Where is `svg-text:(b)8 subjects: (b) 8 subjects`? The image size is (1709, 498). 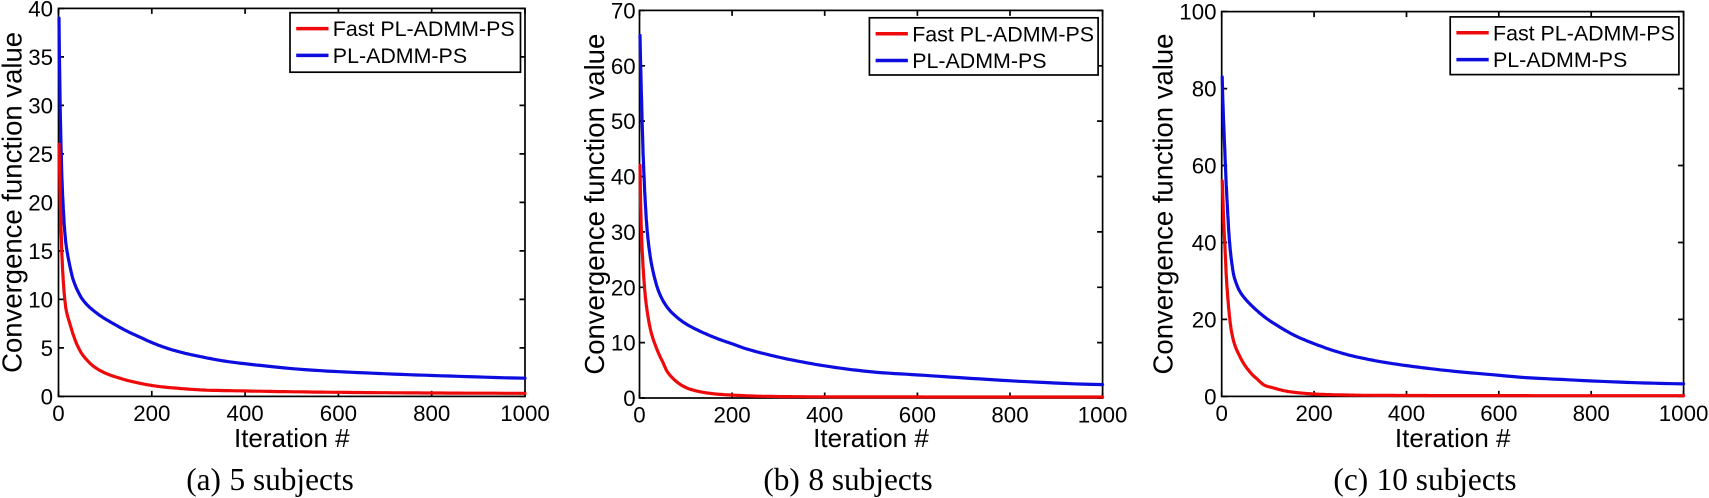
svg-text:(b)8 subjects: (b) 8 subjects is located at coordinates (847, 479).